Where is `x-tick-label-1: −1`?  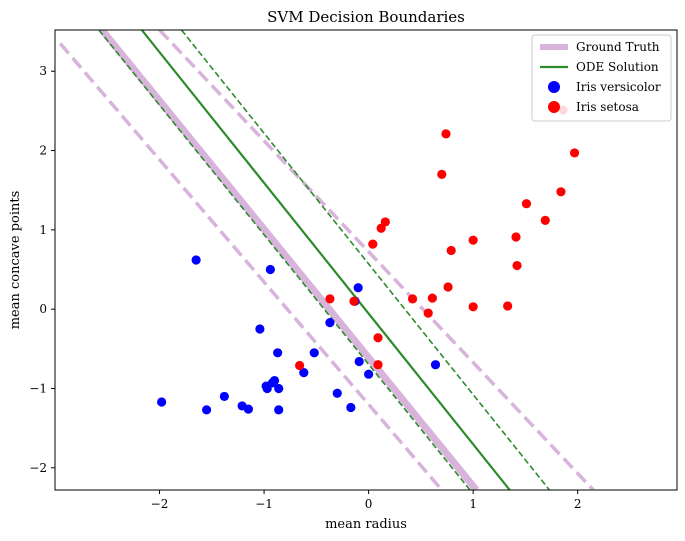 x-tick-label-1: −1 is located at coordinates (264, 504).